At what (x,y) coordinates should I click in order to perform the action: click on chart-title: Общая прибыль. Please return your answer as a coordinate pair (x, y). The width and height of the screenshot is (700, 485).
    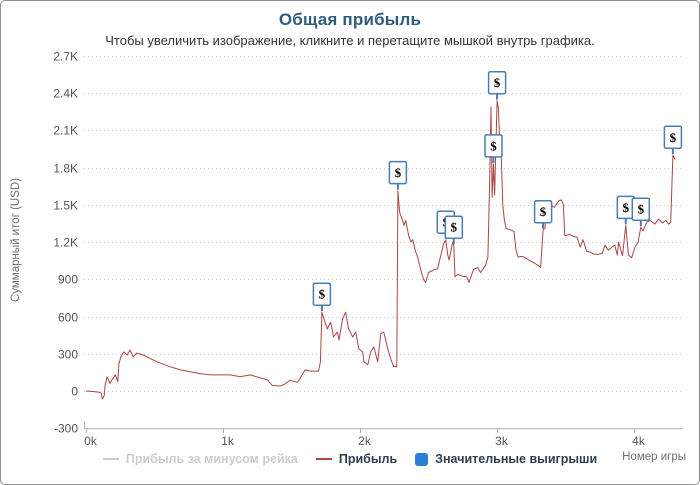
    Looking at the image, I should click on (350, 19).